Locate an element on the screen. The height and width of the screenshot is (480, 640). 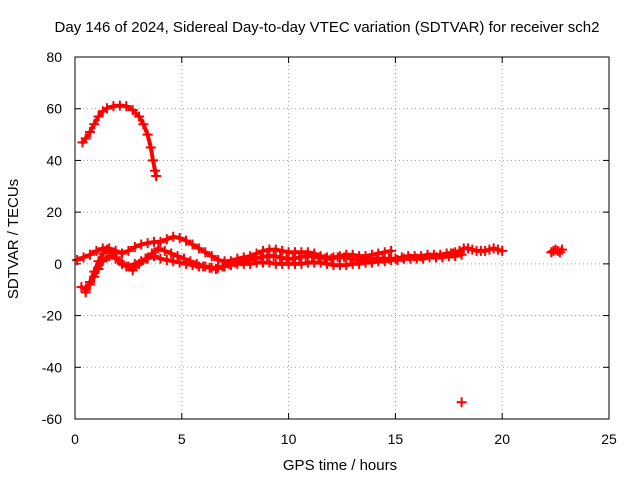
series-late-segment is located at coordinates (476, 251).